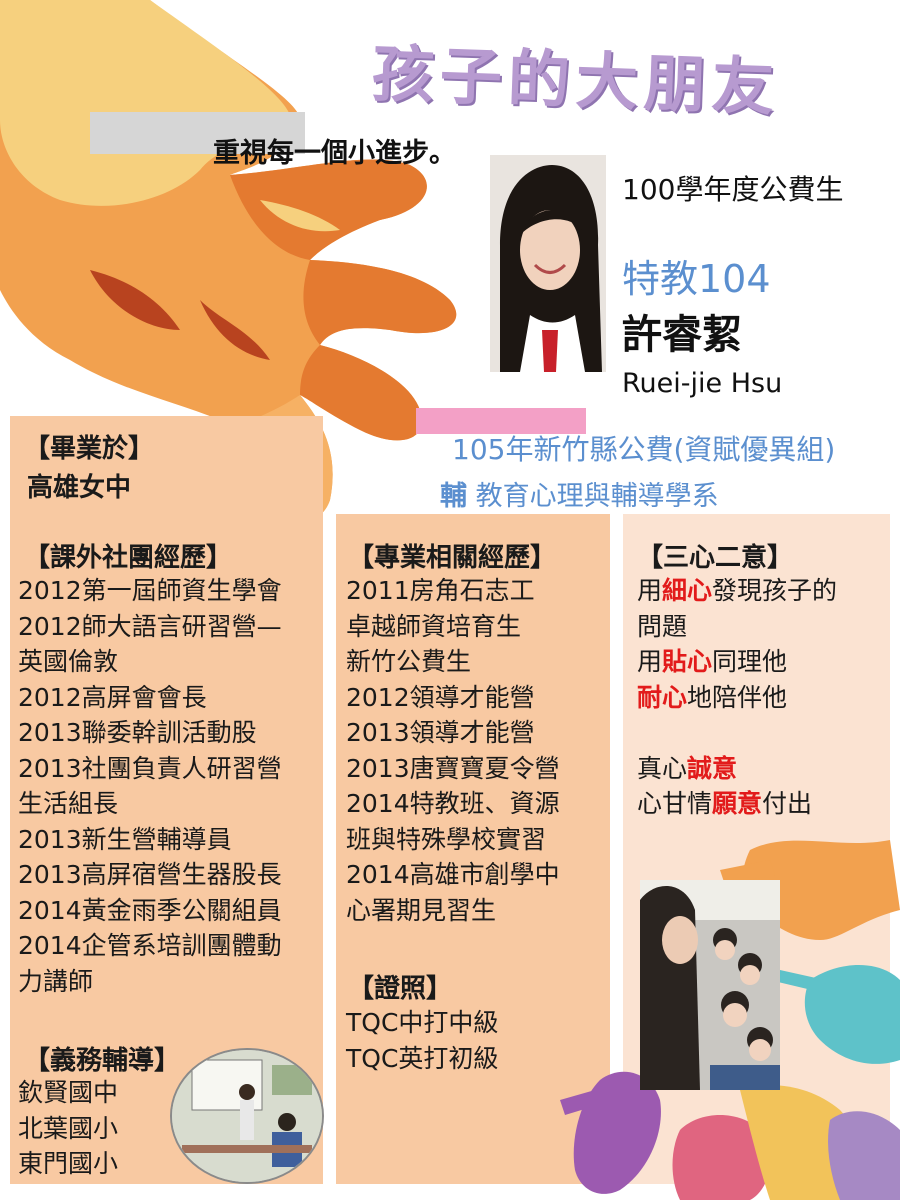  I want to click on three-hearts-heading: 【三心二意】, so click(715, 558).